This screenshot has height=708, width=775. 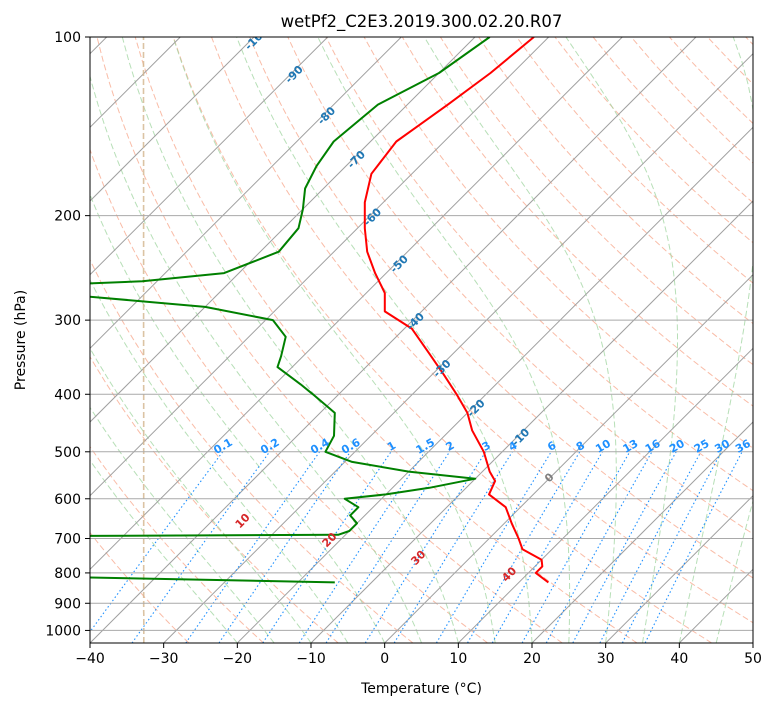 What do you see at coordinates (67, 321) in the screenshot?
I see `y-tick-label: 300` at bounding box center [67, 321].